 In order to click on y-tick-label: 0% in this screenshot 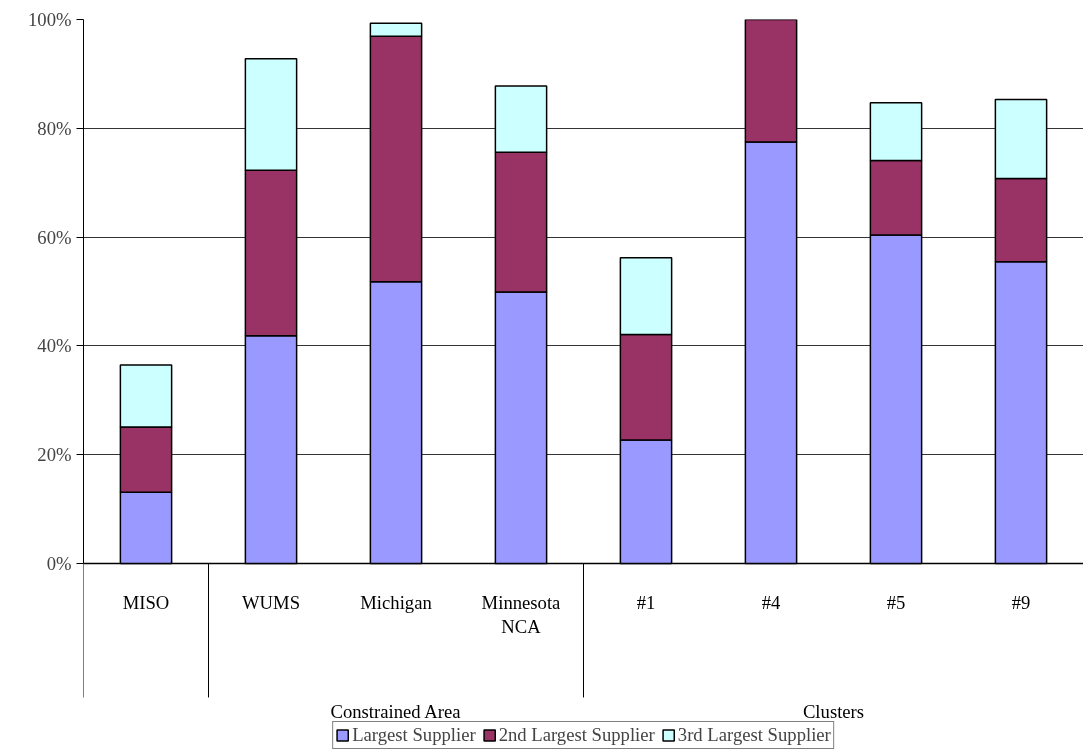, I will do `click(59, 564)`.